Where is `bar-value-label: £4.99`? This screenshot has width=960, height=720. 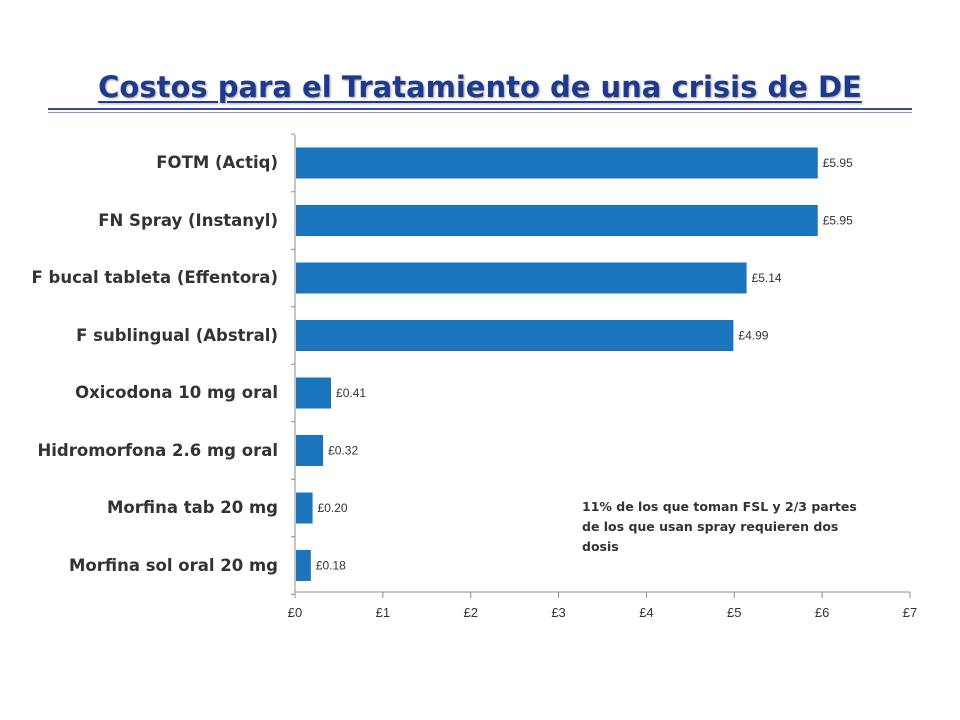 bar-value-label: £4.99 is located at coordinates (753, 336).